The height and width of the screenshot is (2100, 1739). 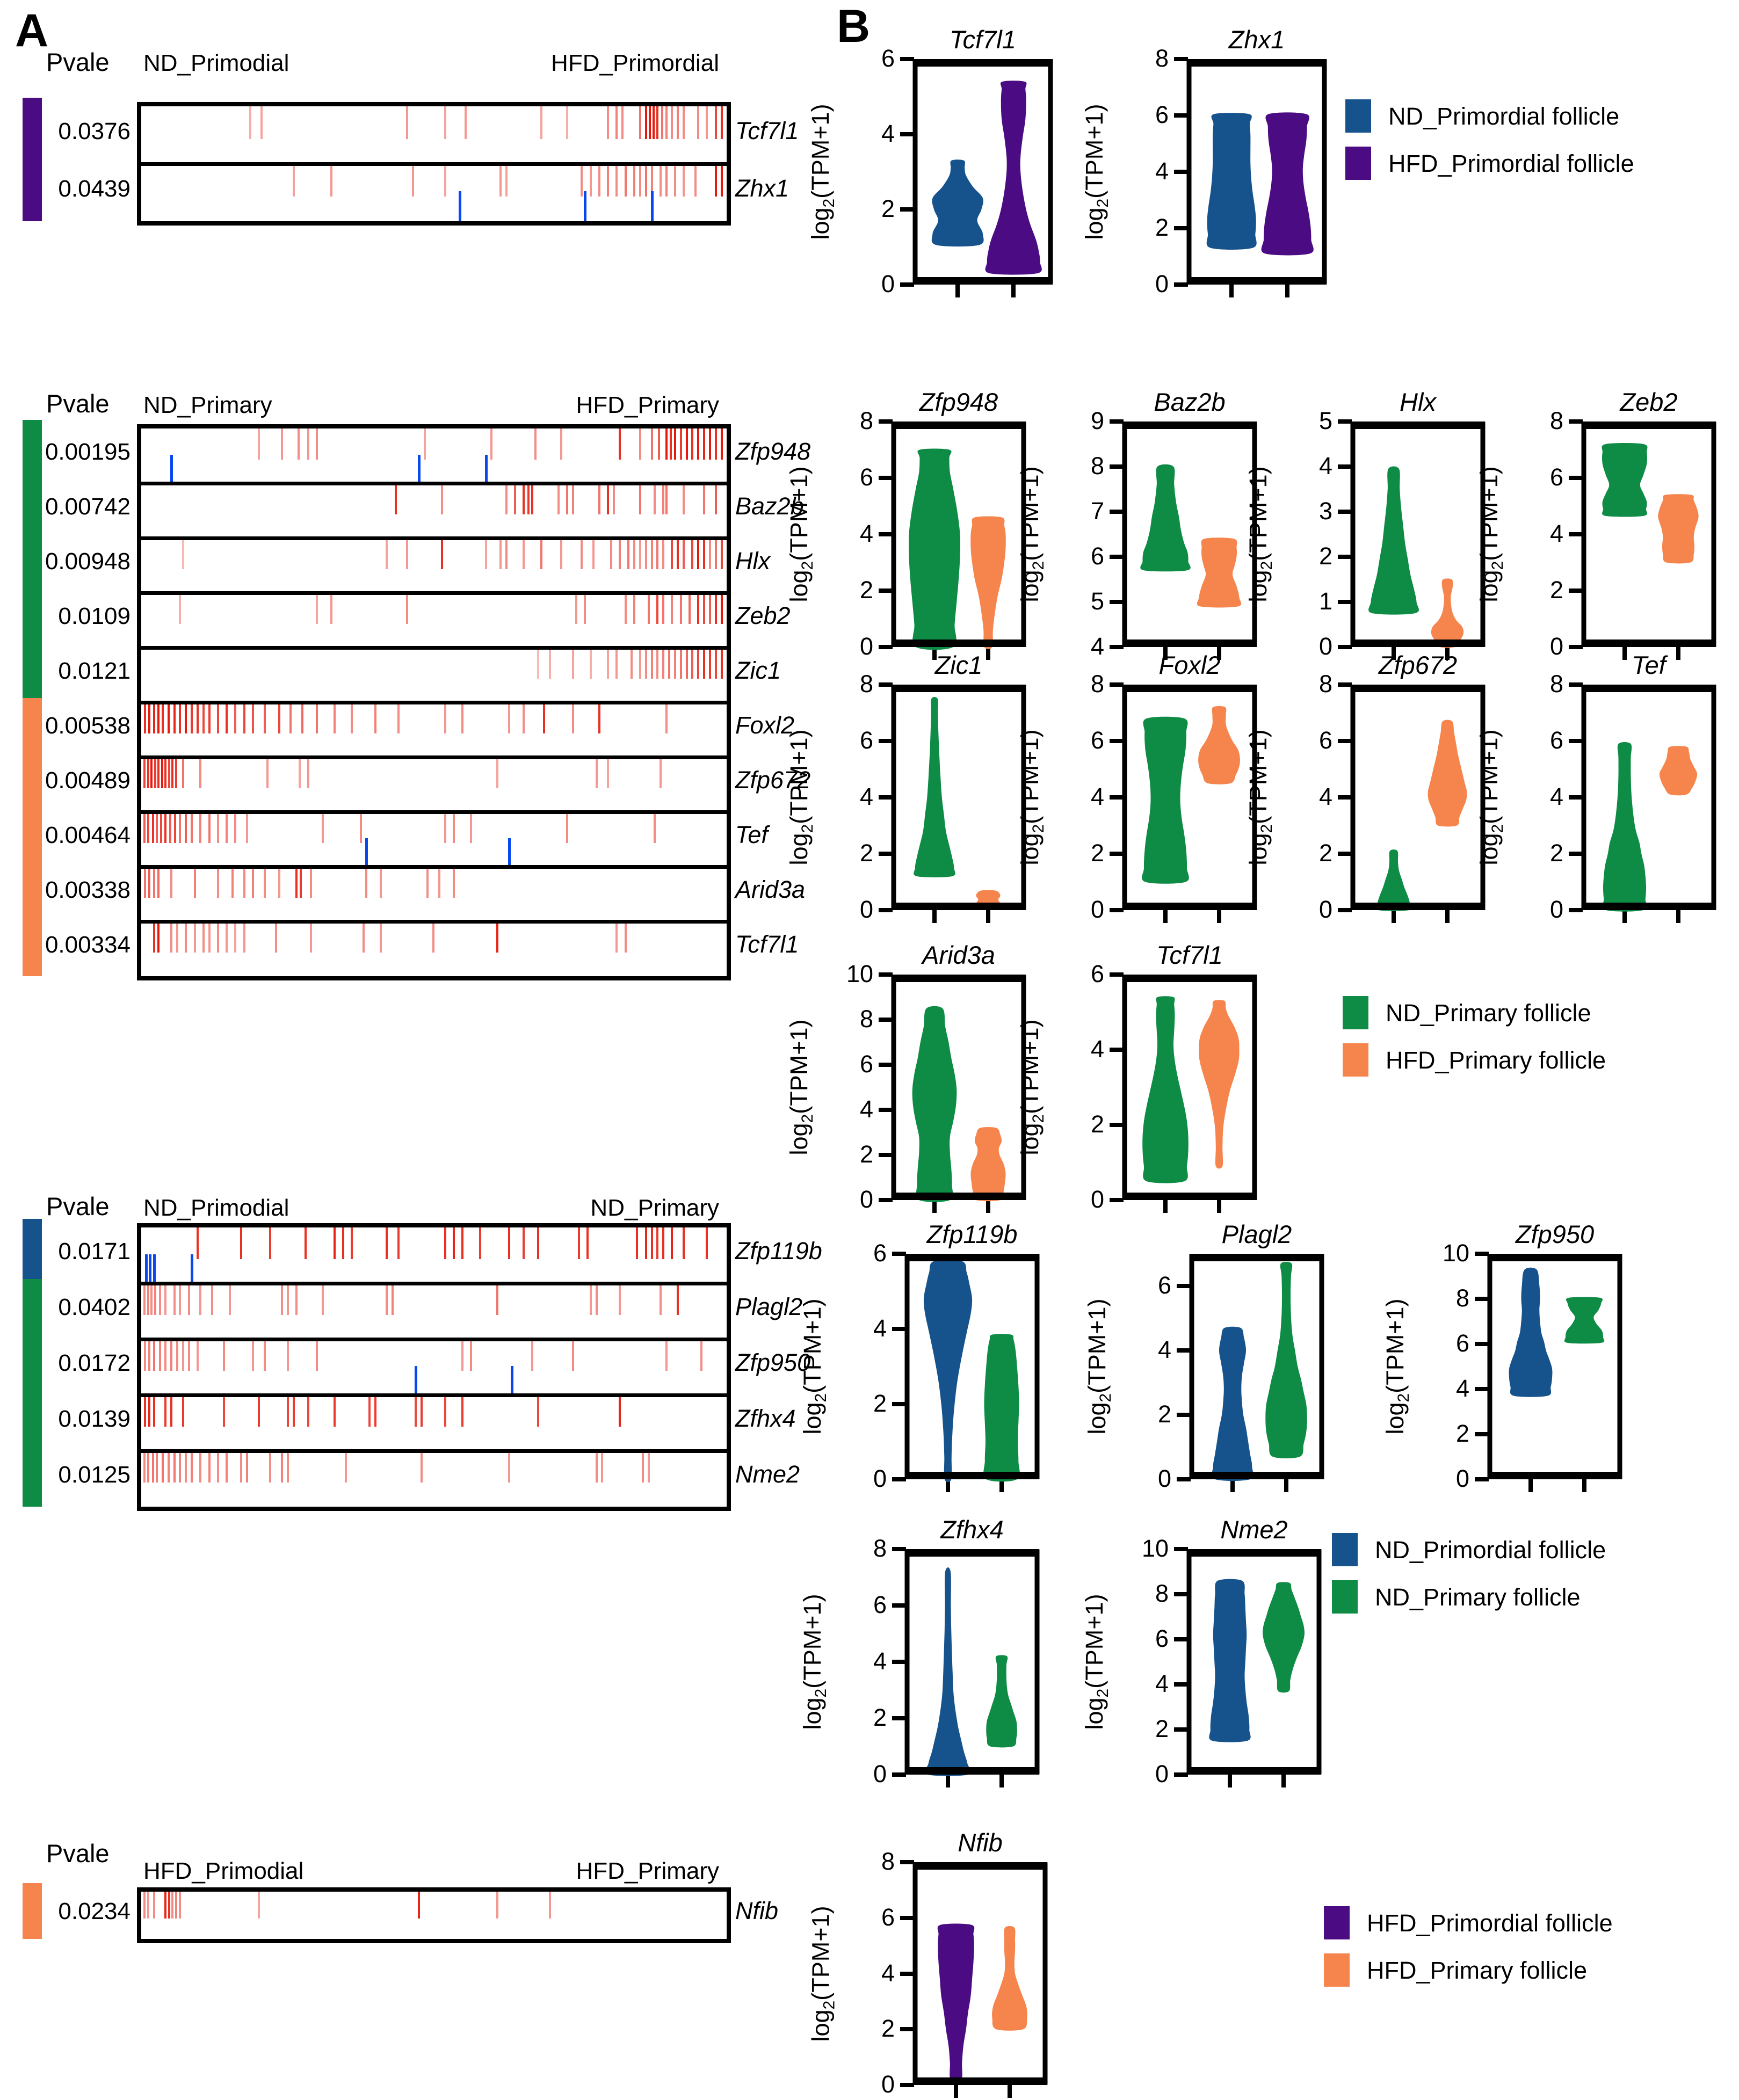 I want to click on barcode-row-Tef, so click(x=434, y=840).